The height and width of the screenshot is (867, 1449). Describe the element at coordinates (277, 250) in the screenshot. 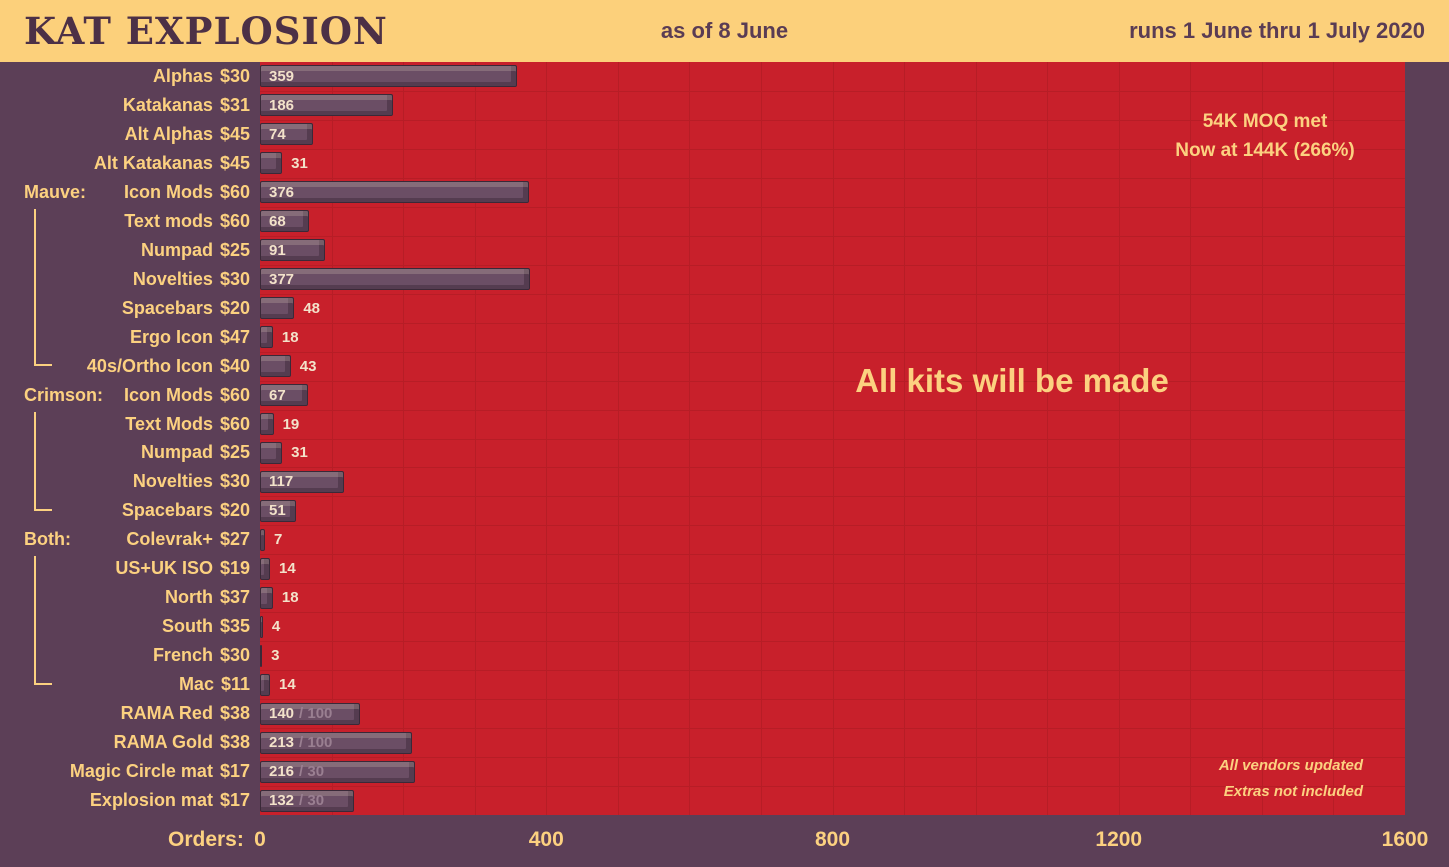

I see `bar-value: 91` at that location.